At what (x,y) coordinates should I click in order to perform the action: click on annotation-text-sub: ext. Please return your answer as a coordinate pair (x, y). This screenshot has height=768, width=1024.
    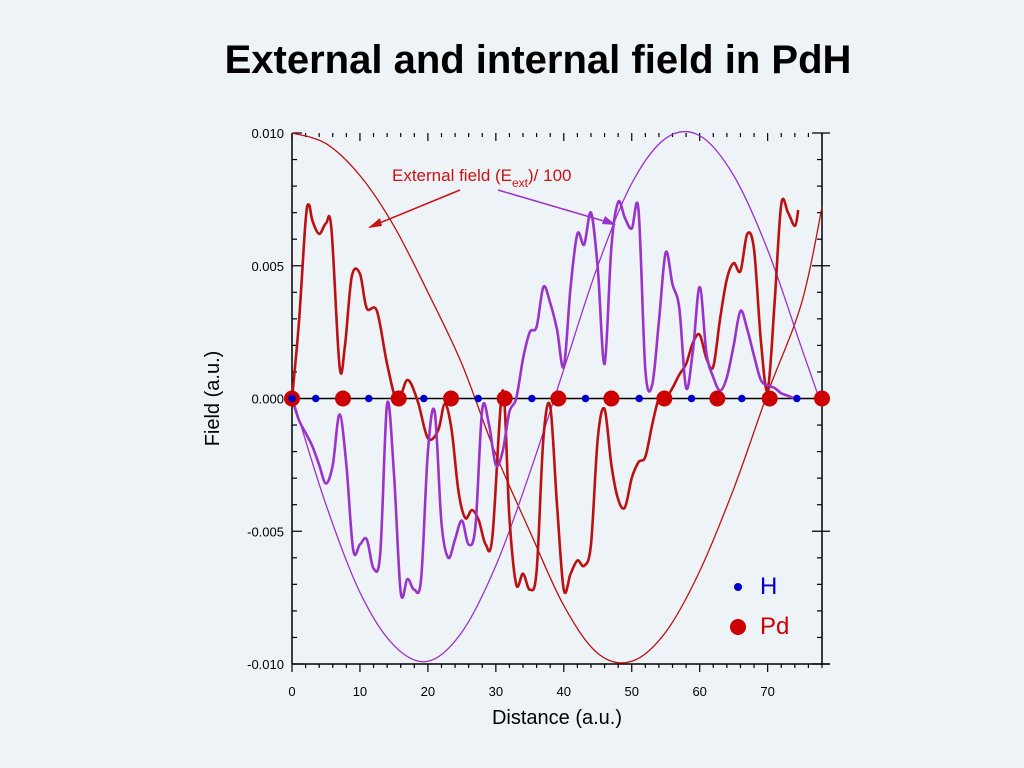
    Looking at the image, I should click on (520, 183).